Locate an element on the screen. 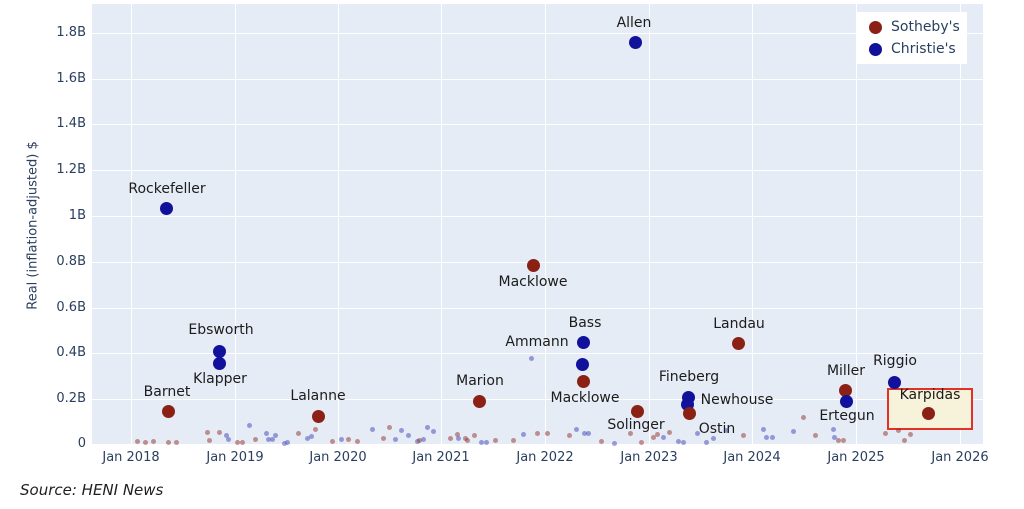  data-point-rockefeller is located at coordinates (166, 208).